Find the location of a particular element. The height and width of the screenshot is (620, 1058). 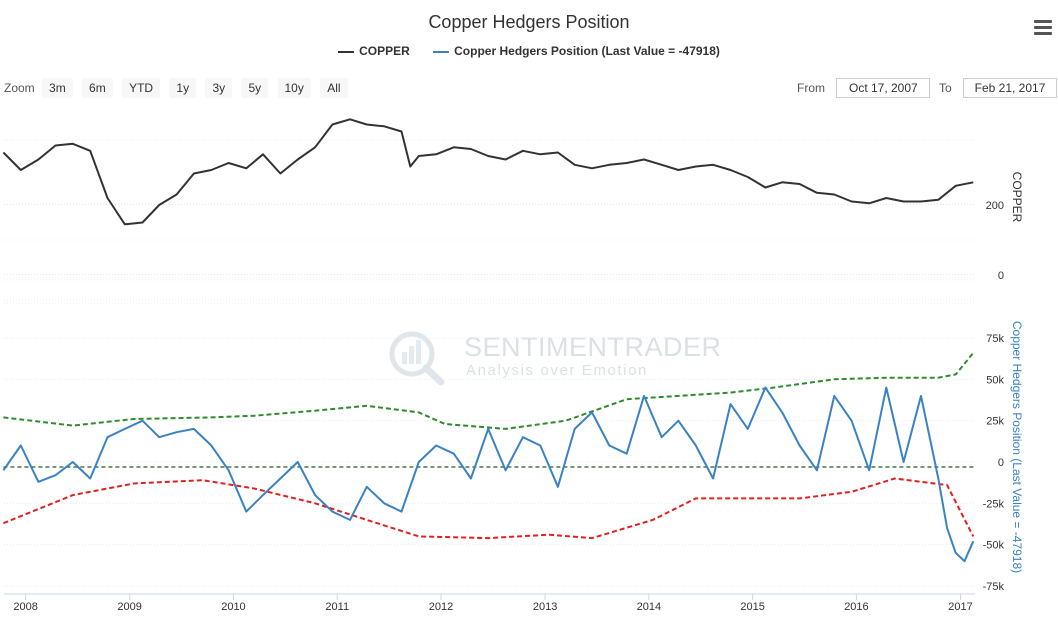

copper-tick-label: 200 is located at coordinates (995, 206).